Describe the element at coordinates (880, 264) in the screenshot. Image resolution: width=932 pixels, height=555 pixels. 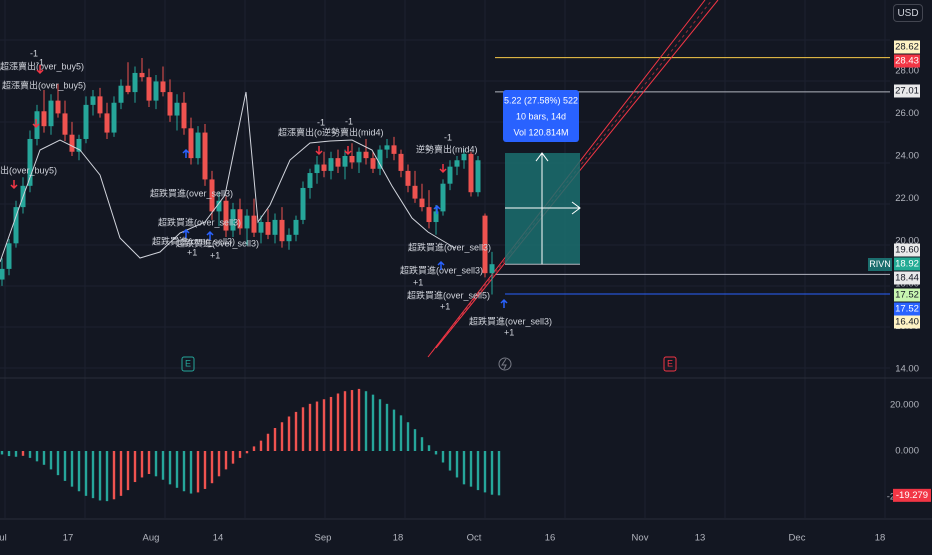
I see `ticker-tag` at that location.